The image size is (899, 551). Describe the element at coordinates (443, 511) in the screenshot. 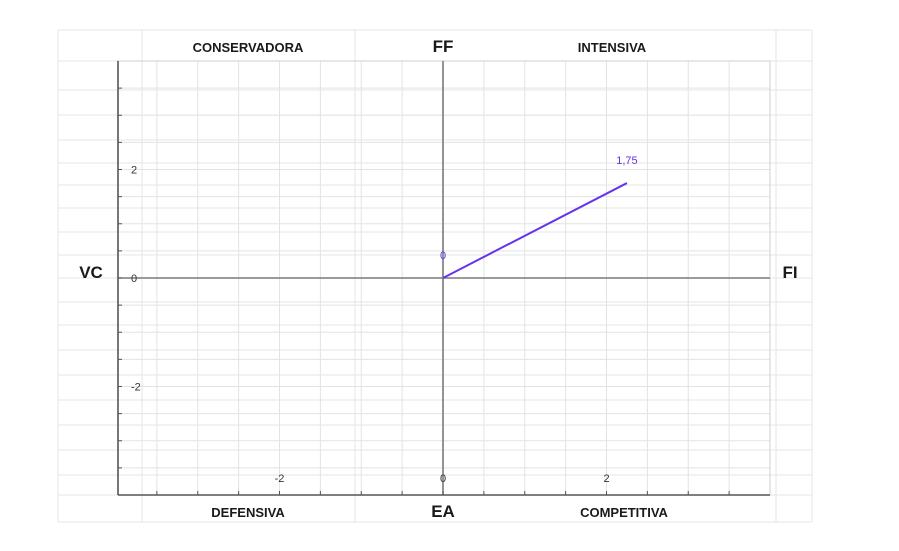

I see `axis-name-bottom: EA` at that location.